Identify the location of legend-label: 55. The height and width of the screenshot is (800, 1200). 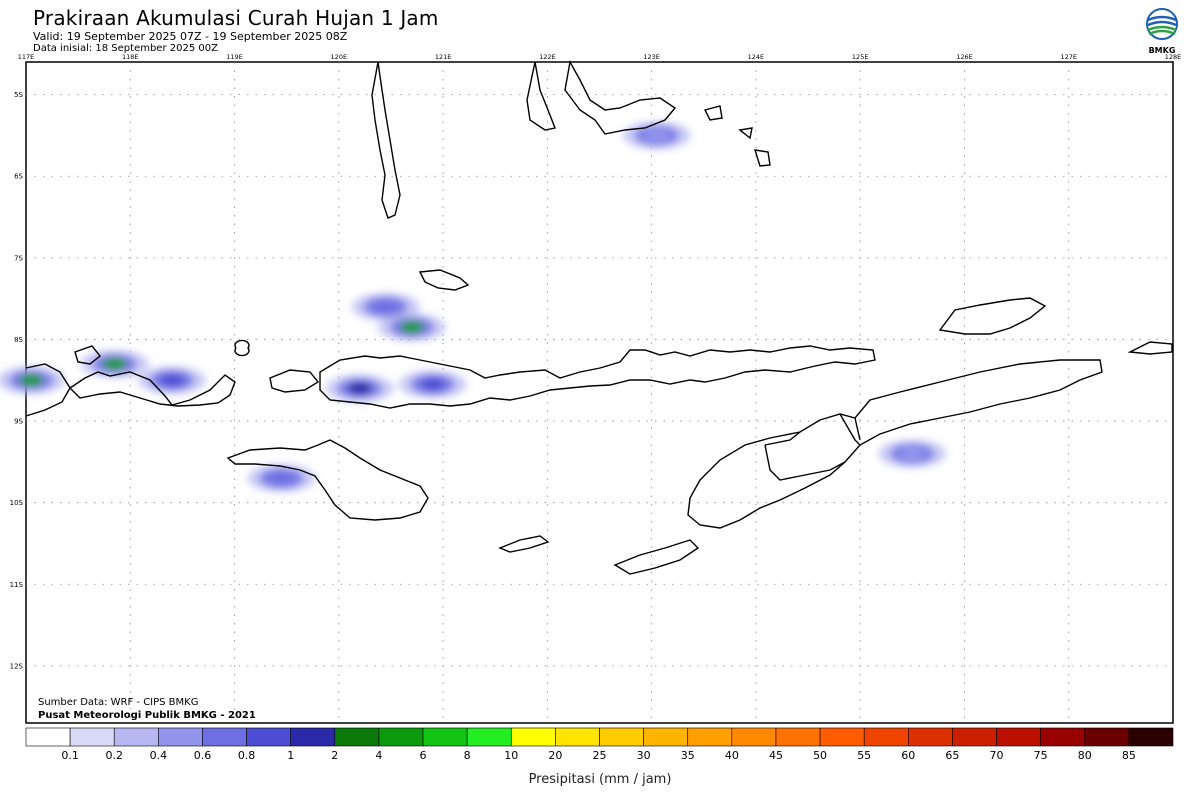
(864, 755).